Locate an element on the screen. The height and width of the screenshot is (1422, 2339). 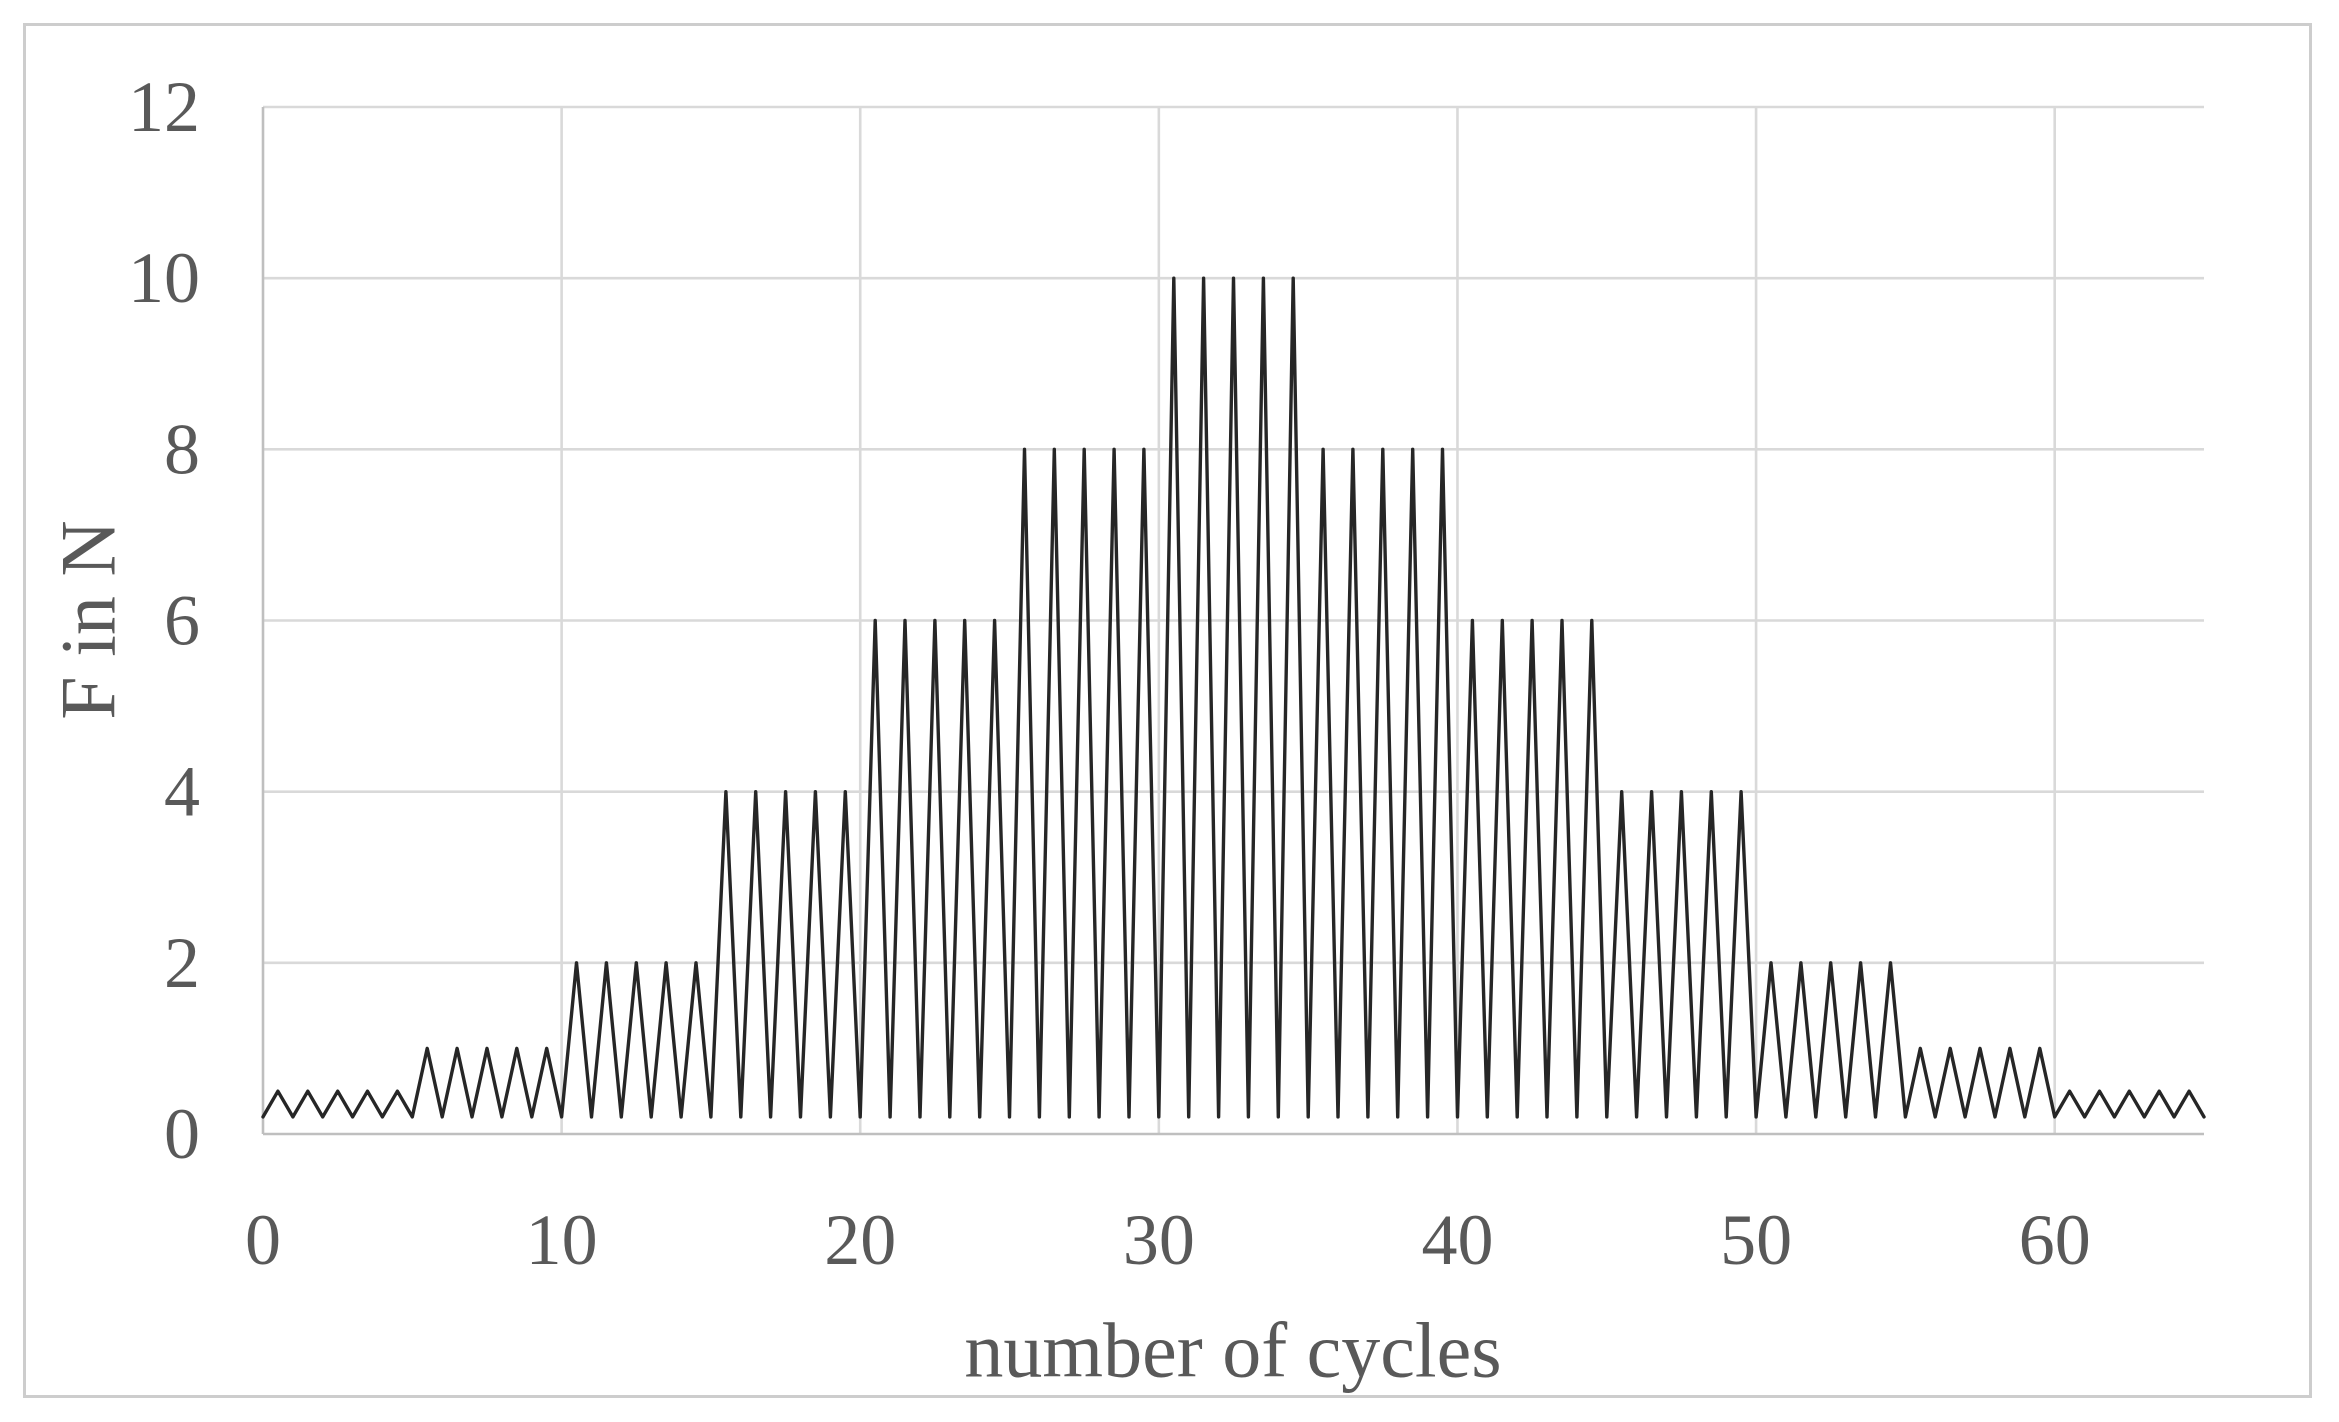
y-tick-label-0: 0 is located at coordinates (182, 1134).